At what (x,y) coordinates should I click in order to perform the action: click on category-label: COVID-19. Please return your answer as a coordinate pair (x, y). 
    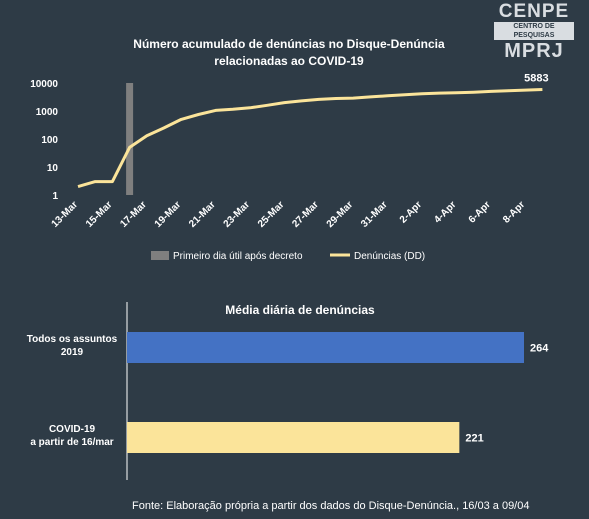
    Looking at the image, I should click on (72, 429).